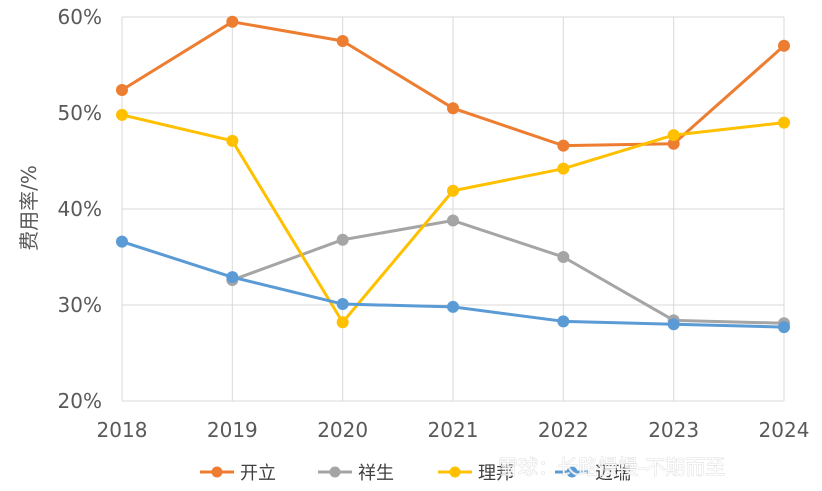  Describe the element at coordinates (784, 430) in the screenshot. I see `x-tick-label: 2024` at that location.